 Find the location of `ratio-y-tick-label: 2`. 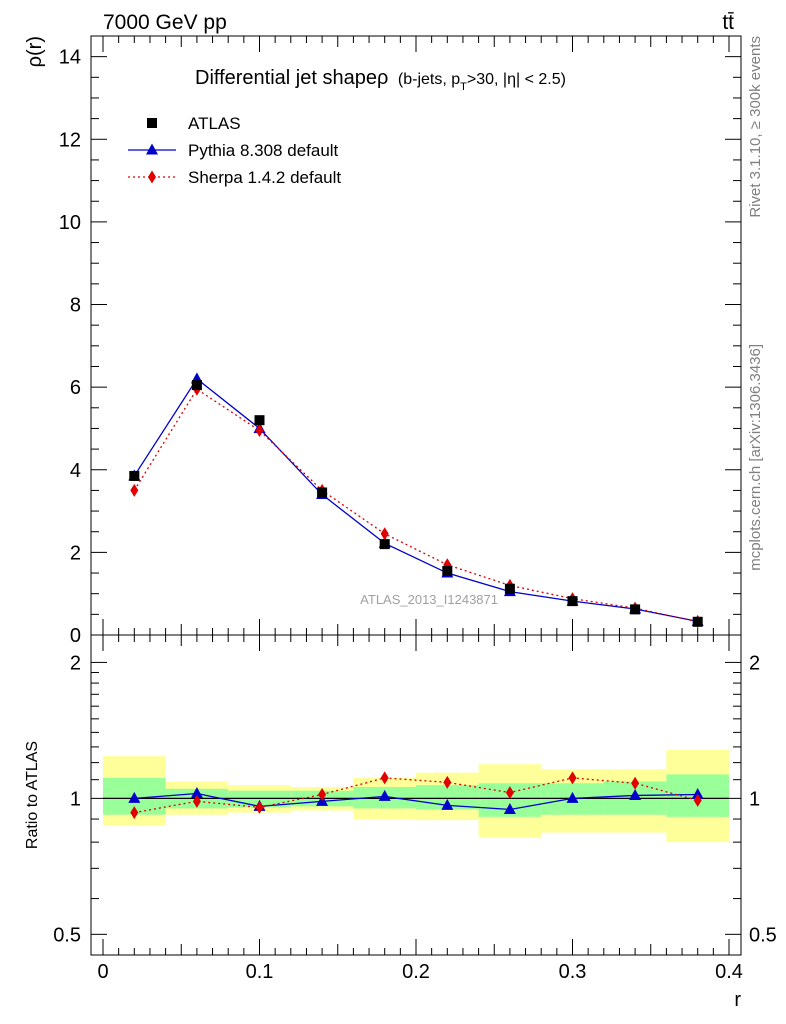

ratio-y-tick-label: 2 is located at coordinates (75, 663).